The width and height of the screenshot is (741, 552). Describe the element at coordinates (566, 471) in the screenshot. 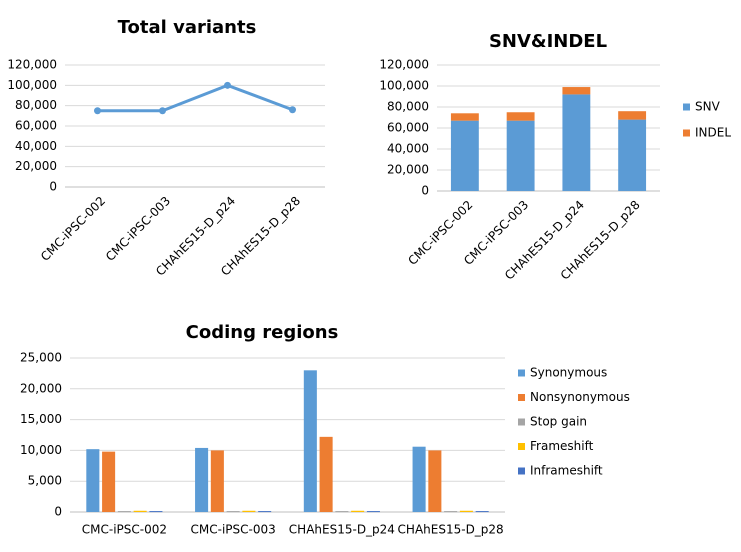

I see `legend-label: Inframeshift` at that location.